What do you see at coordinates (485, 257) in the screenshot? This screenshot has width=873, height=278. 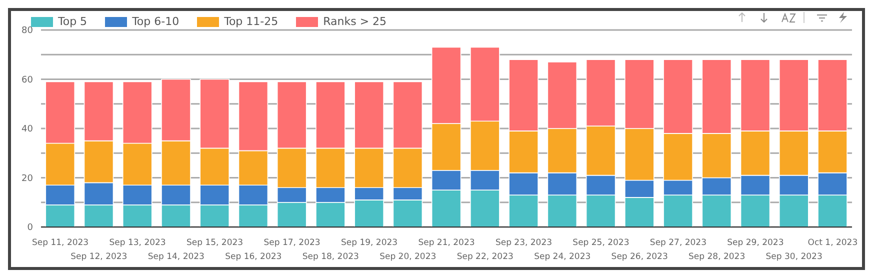 I see `x-tick-label: Sep 22, 2023` at bounding box center [485, 257].